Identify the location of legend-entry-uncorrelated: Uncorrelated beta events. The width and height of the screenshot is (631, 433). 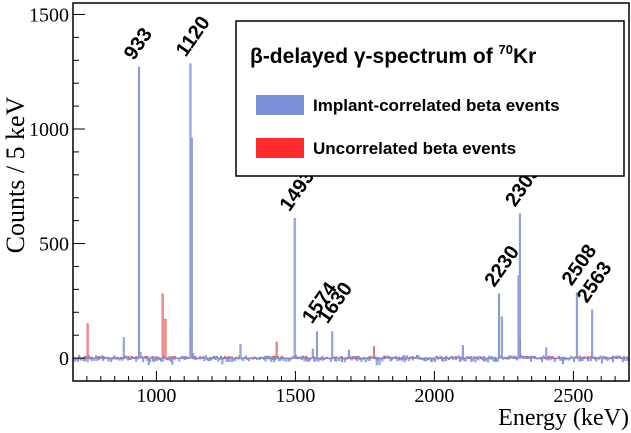
(414, 148).